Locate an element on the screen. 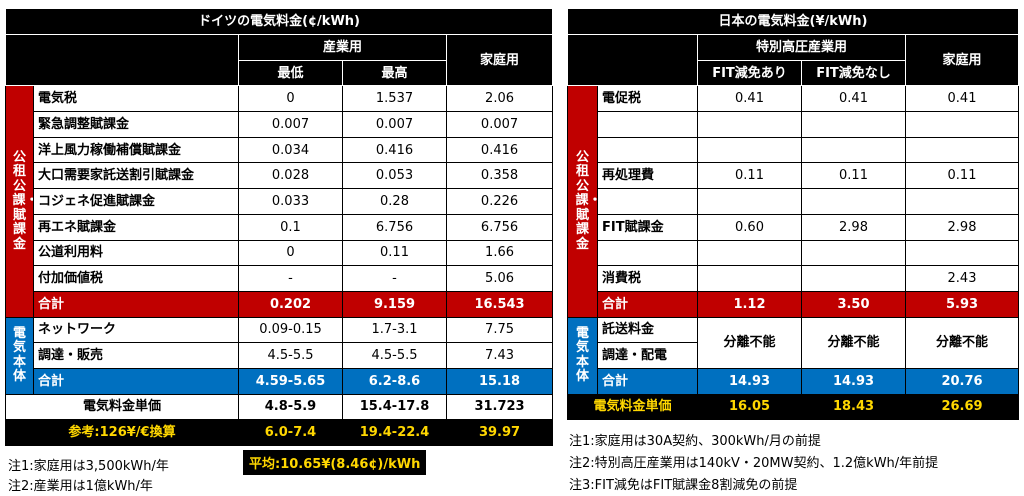  header-with-fit: FIT減免あり is located at coordinates (749, 73).